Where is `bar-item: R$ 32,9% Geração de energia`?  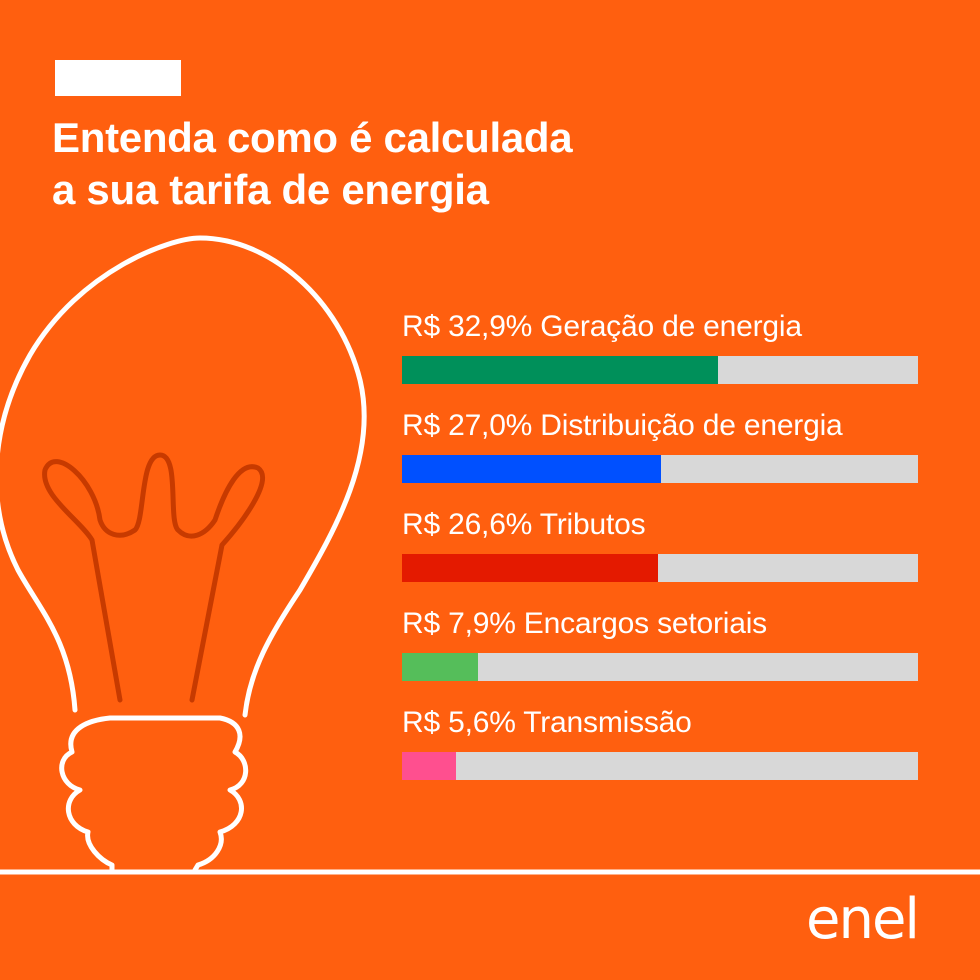 bar-item: R$ 32,9% Geração de energia is located at coordinates (660, 347).